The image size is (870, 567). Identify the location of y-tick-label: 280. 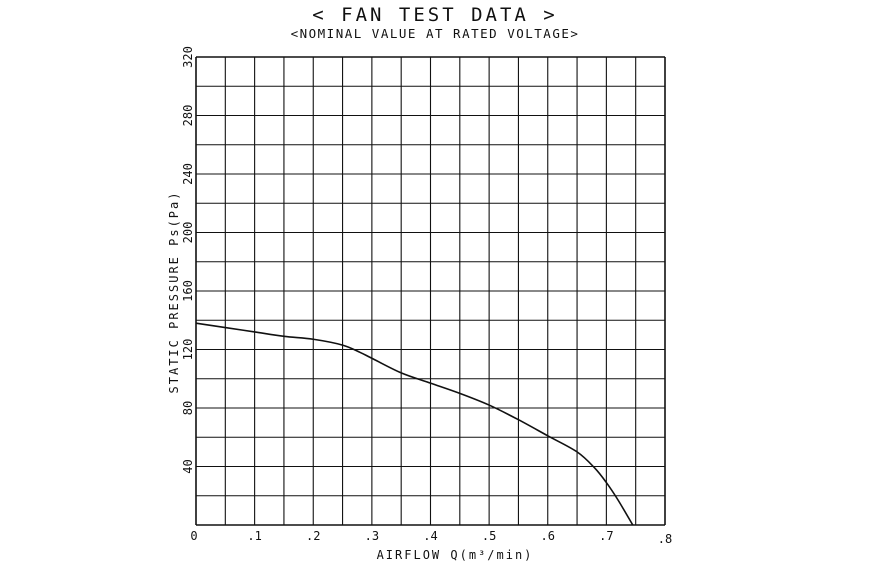
(188, 116).